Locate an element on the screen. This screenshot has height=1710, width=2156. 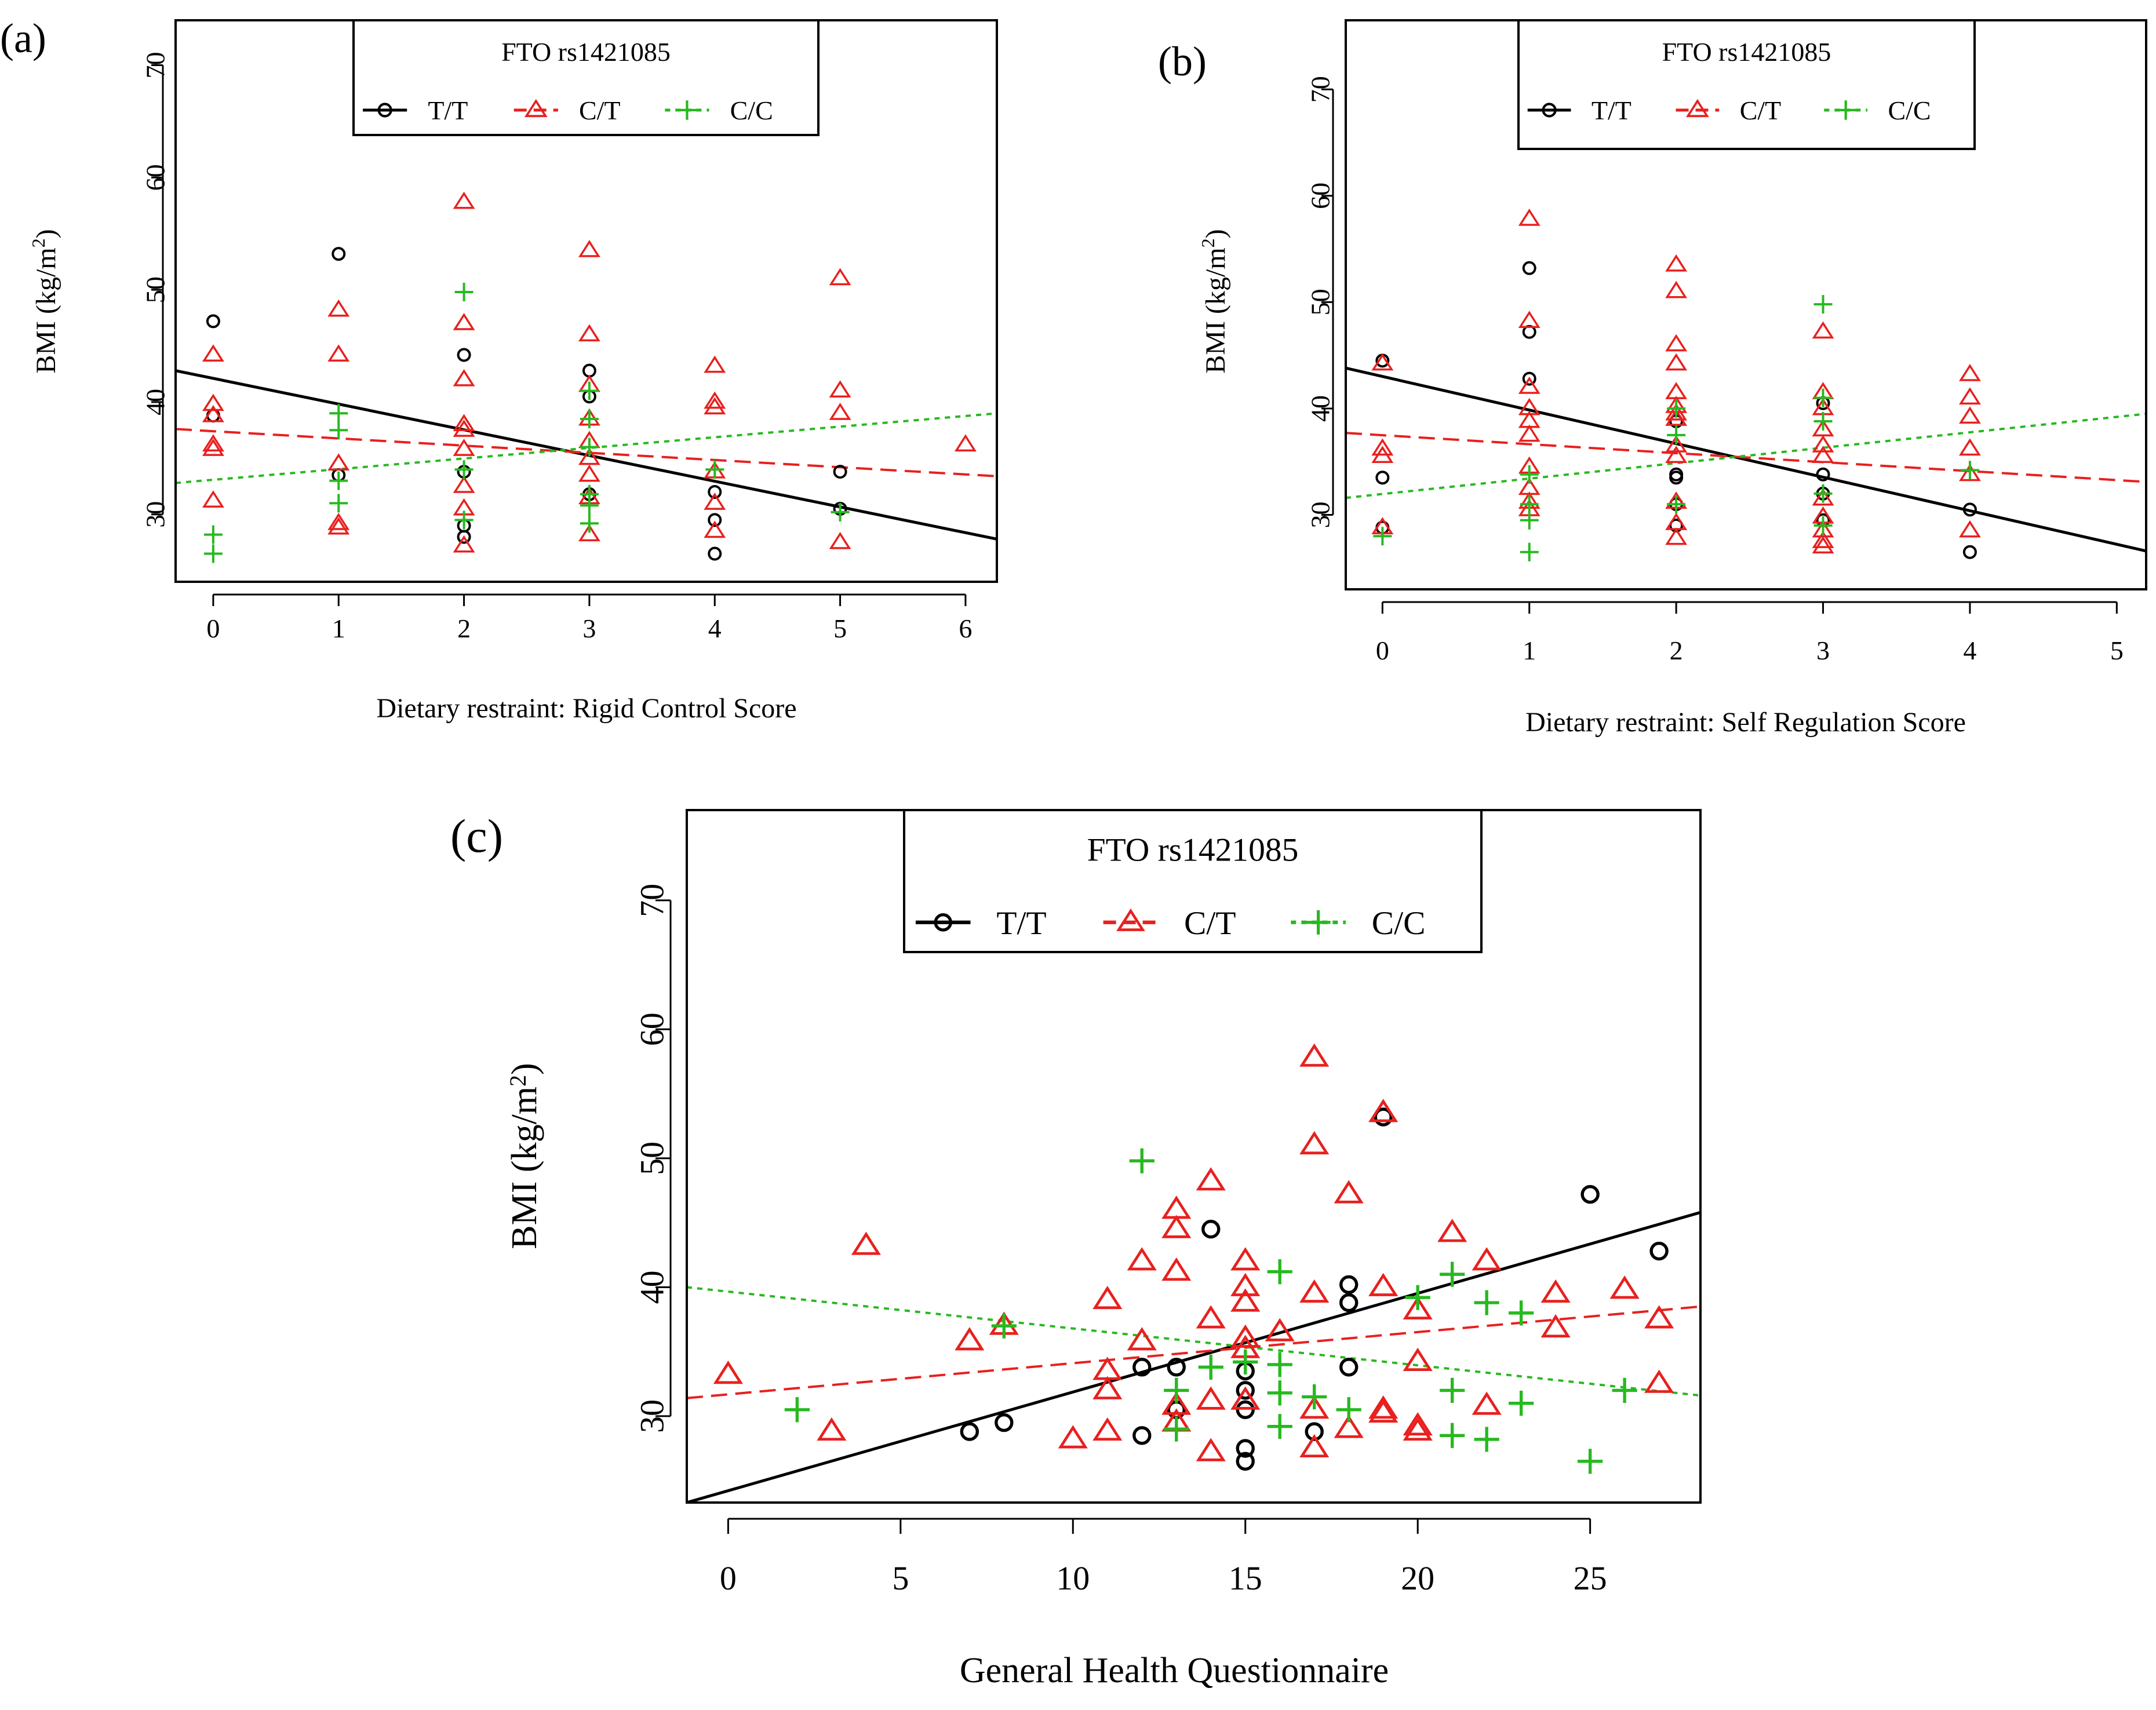
legend-marker-tt is located at coordinates (1550, 111).